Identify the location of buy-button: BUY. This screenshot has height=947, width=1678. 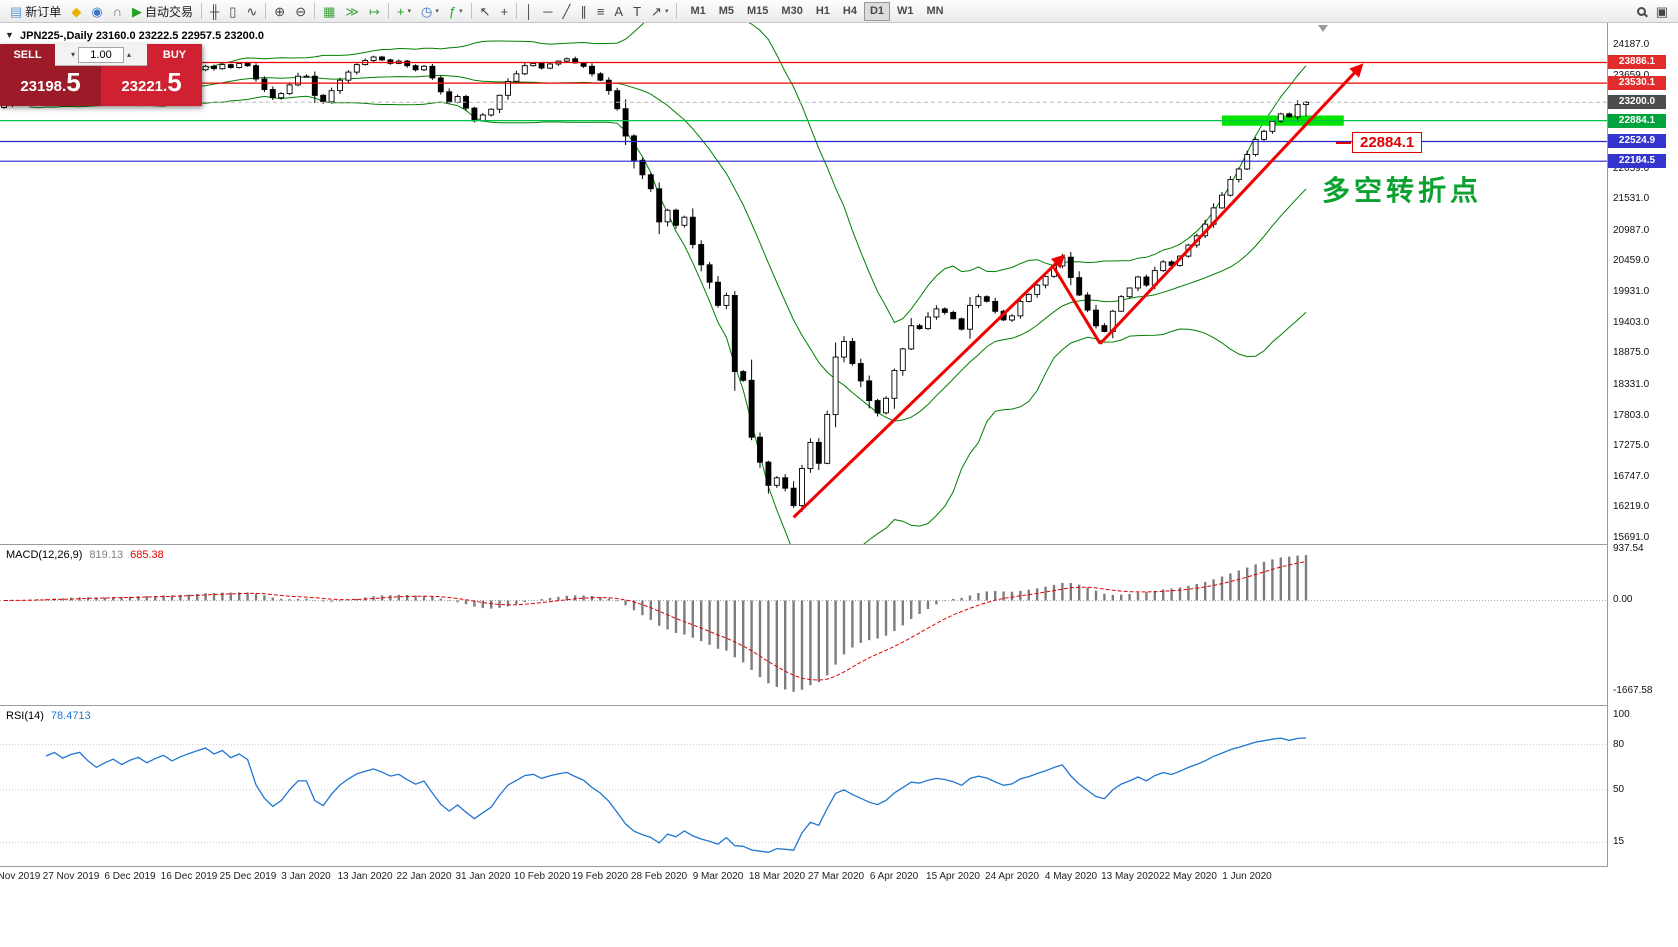
(174, 55).